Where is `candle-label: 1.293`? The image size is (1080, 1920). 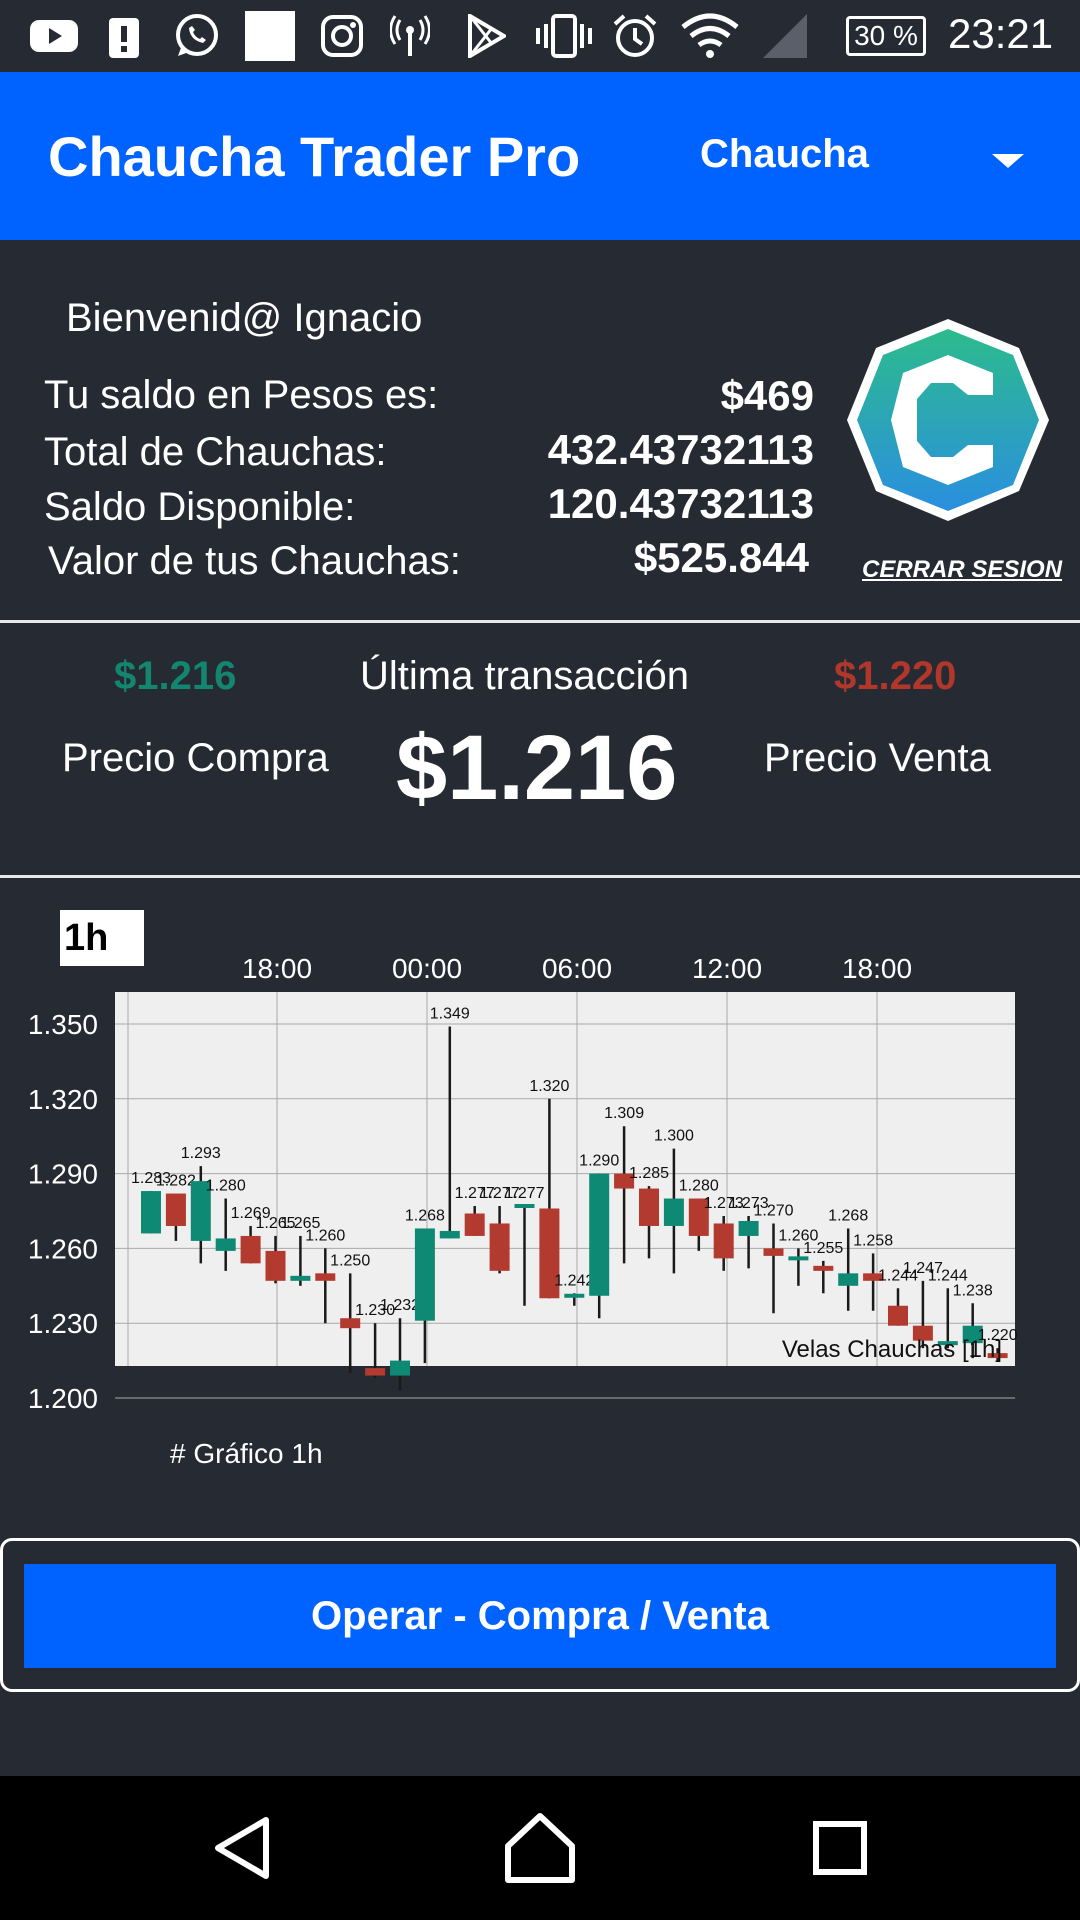
candle-label: 1.293 is located at coordinates (201, 1153).